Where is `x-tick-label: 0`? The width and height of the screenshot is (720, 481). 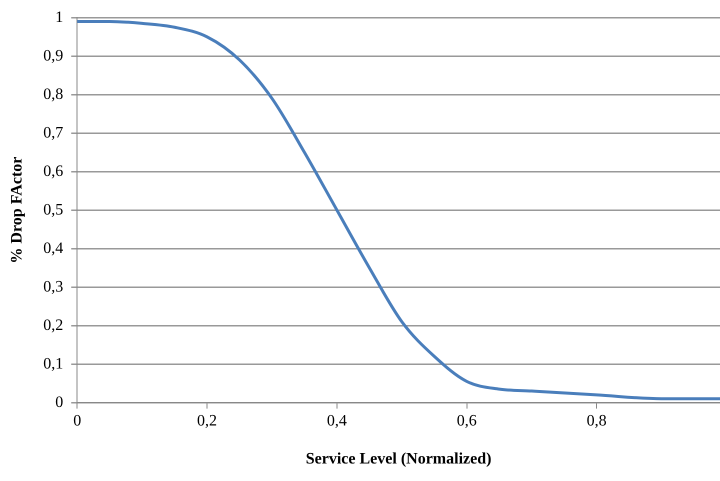 x-tick-label: 0 is located at coordinates (77, 421).